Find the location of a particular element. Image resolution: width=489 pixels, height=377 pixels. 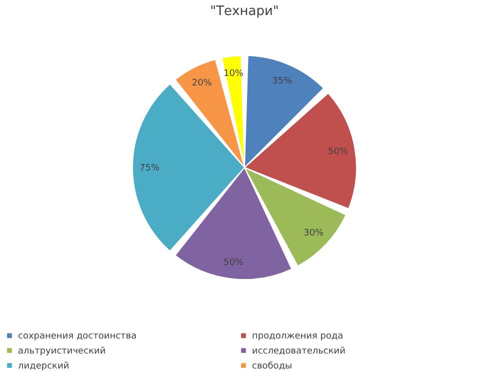

chart-title: "Технари" is located at coordinates (244, 11).